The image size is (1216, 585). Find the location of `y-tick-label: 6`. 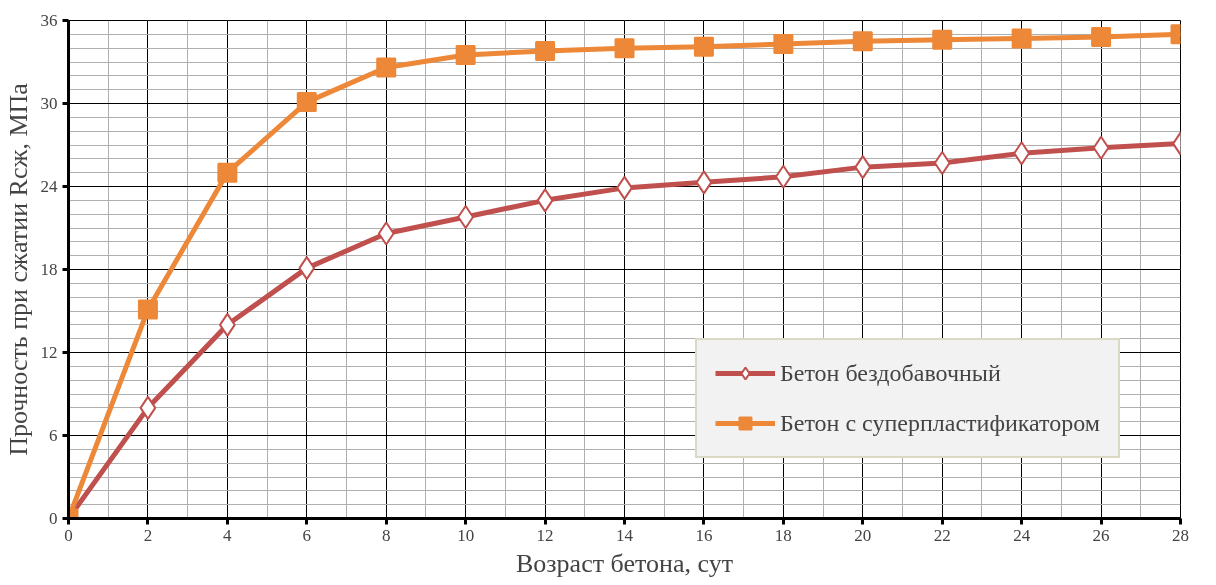

y-tick-label: 6 is located at coordinates (53, 435).